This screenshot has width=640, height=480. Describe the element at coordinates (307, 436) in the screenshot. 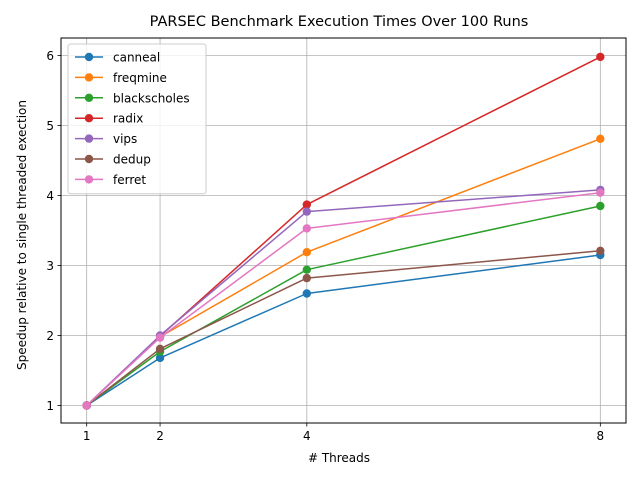

I see `x-tick-label: 4` at that location.